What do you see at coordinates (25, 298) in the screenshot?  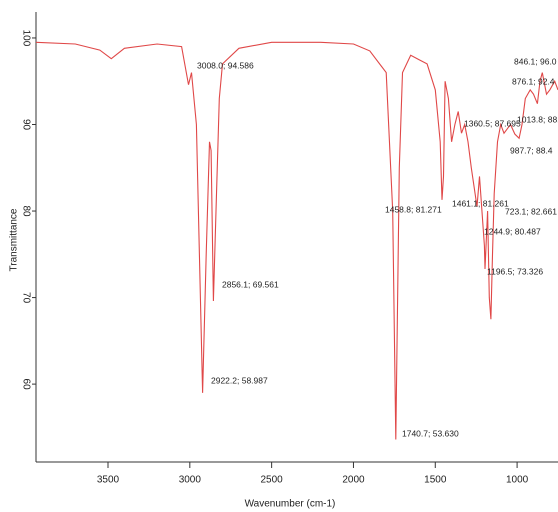 I see `y-tick-label: 70` at bounding box center [25, 298].